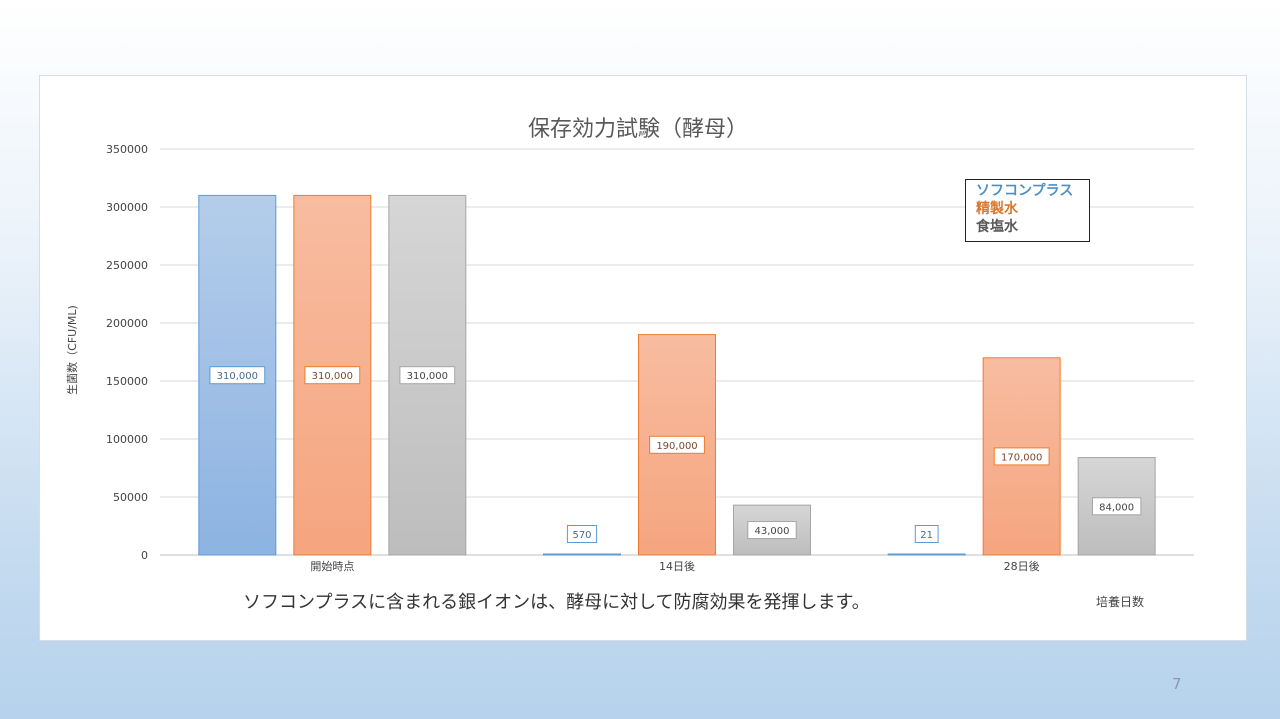  Describe the element at coordinates (72, 350) in the screenshot. I see `y-axis-label: 生菌数（CFU/ML)` at that location.